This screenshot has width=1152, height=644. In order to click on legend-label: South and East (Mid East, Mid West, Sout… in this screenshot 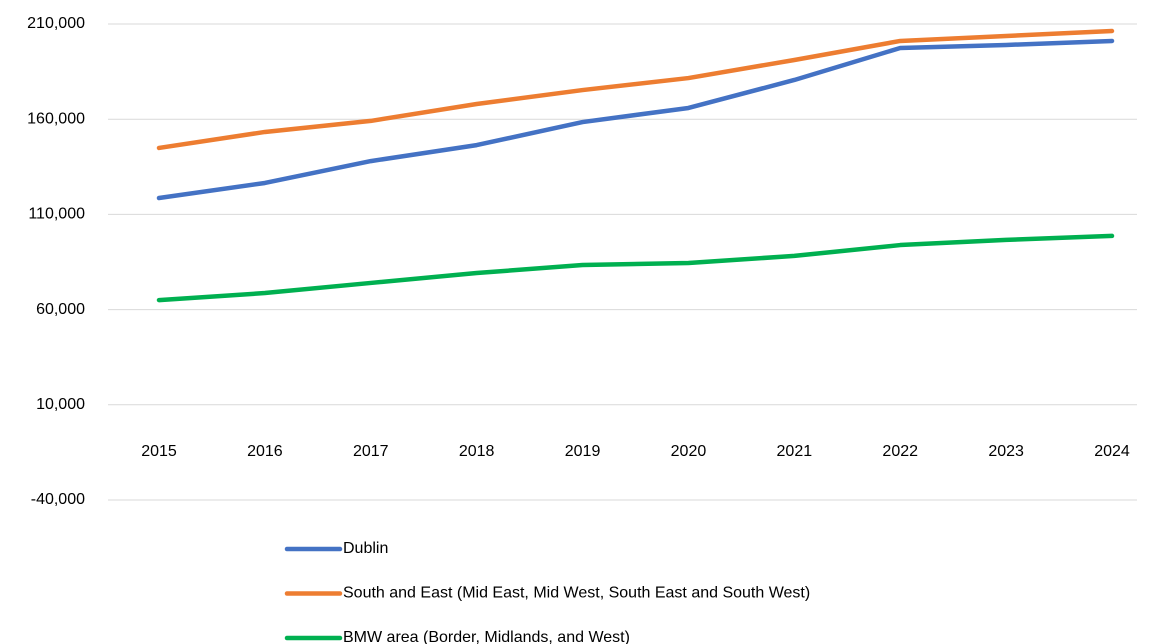, I will do `click(576, 593)`.